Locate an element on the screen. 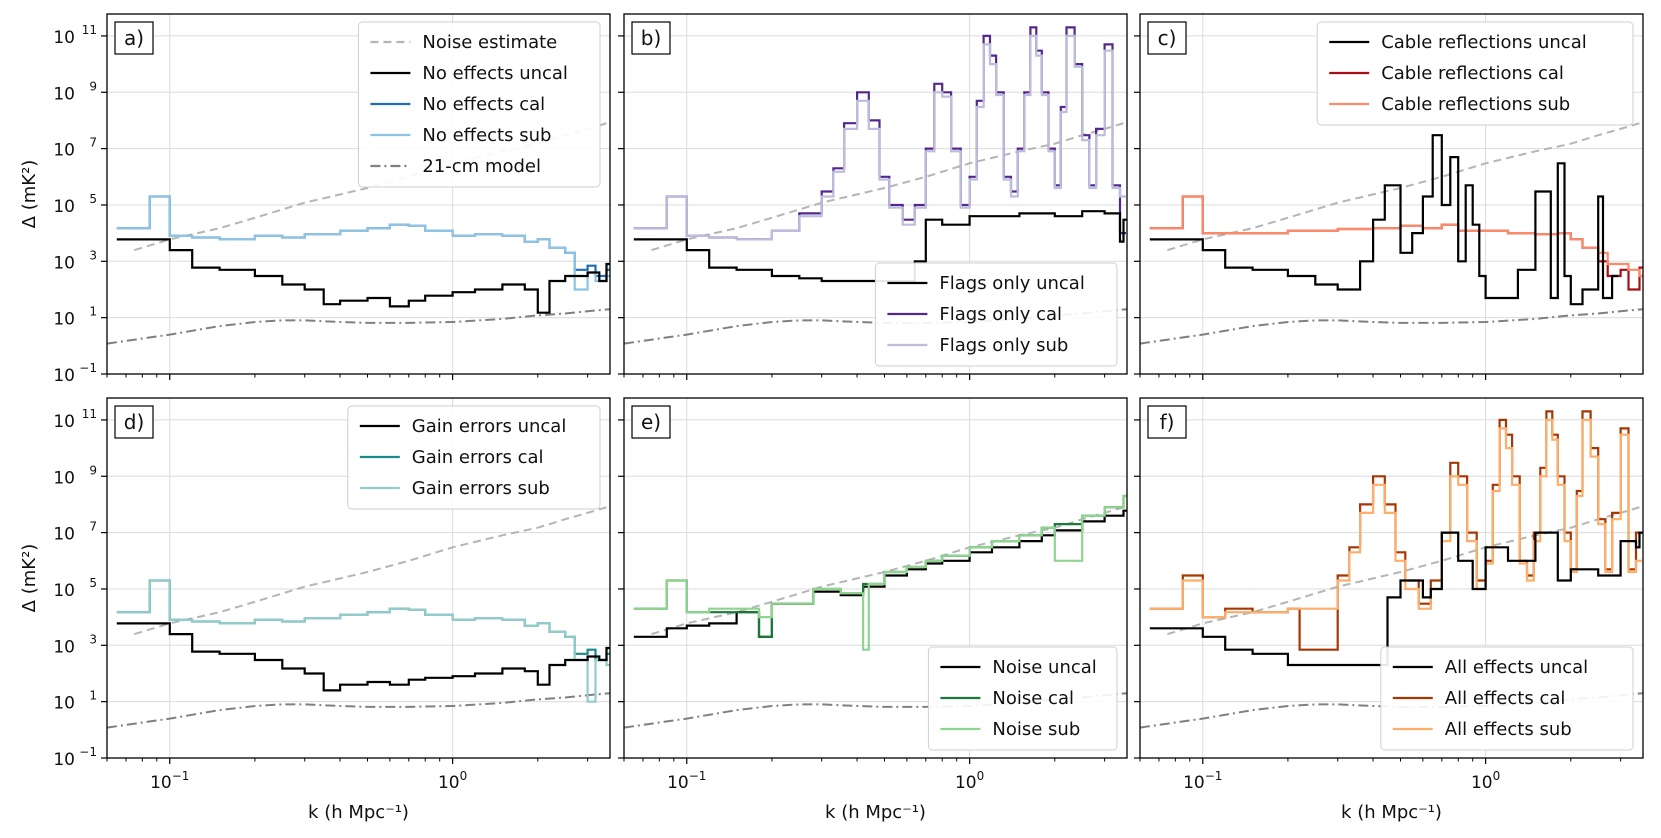 This screenshot has width=1661, height=838. legend-label: Flags only cal is located at coordinates (1000, 314).